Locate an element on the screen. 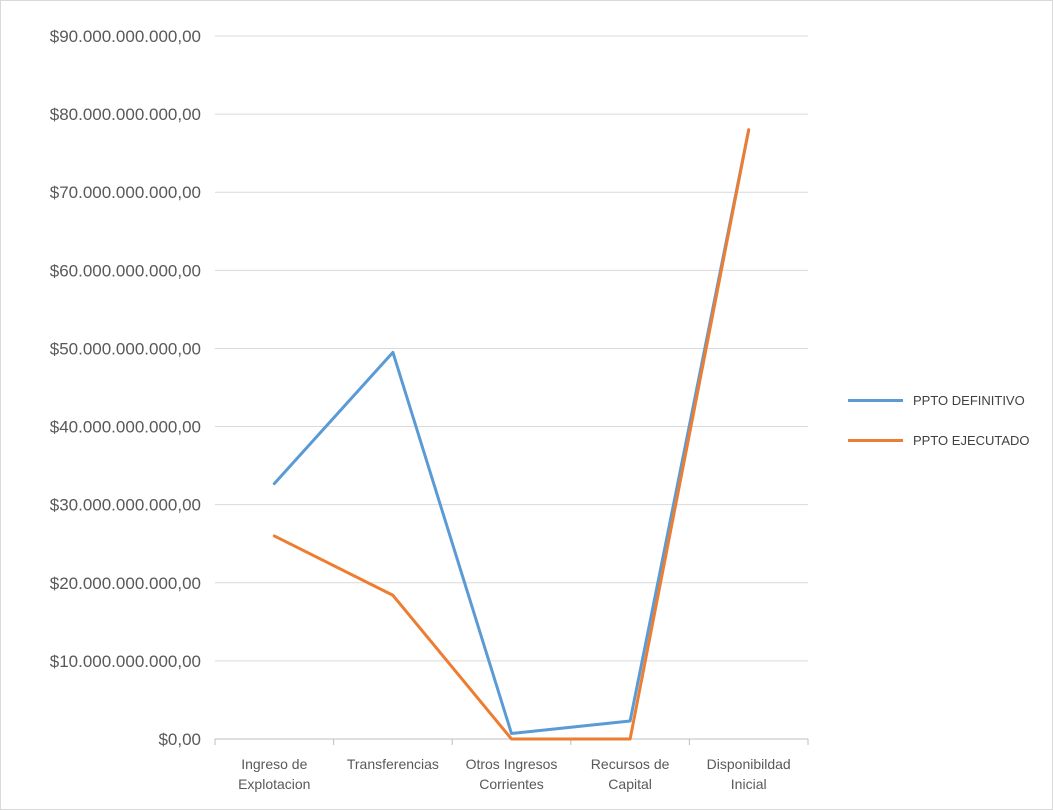  legend-item: PPTO EJECUTADO is located at coordinates (950, 440).